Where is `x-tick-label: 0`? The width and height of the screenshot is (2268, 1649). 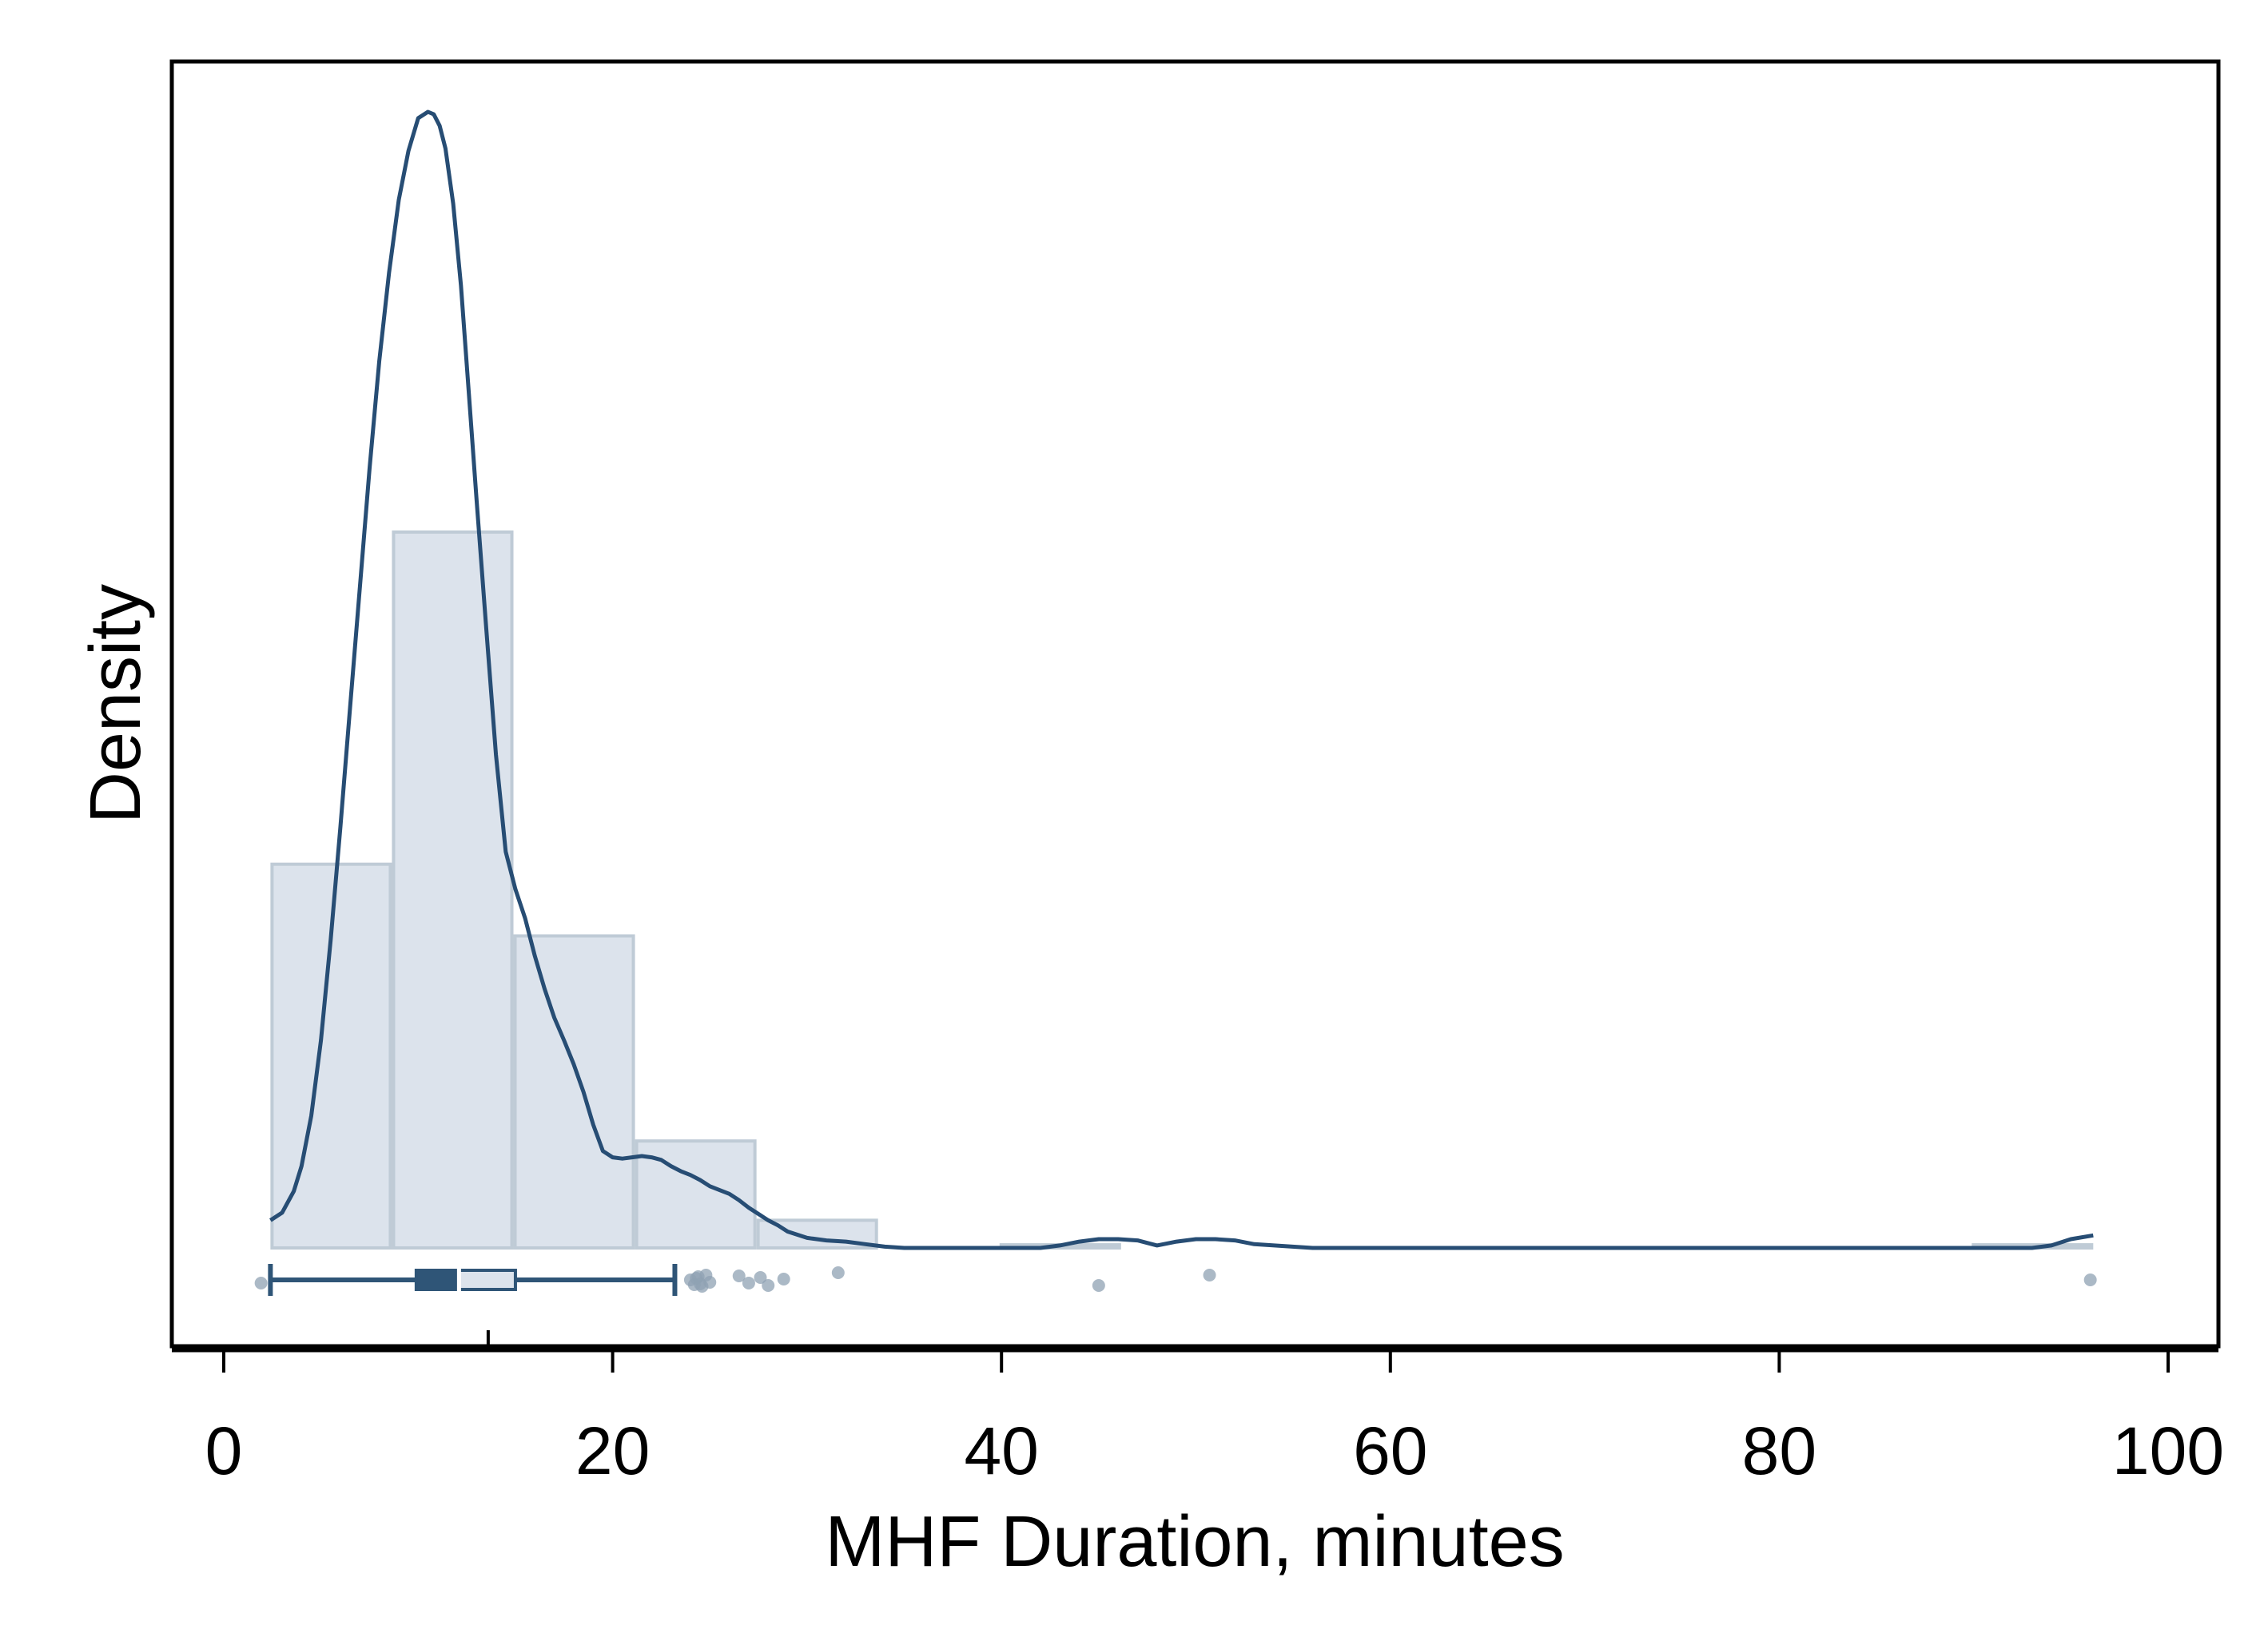
x-tick-label: 0 is located at coordinates (224, 1450).